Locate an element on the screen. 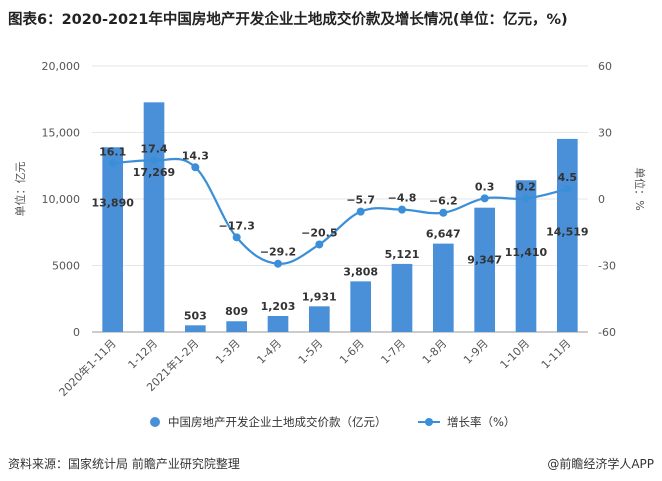 The height and width of the screenshot is (481, 662). right-tick-label: -60 is located at coordinates (607, 332).